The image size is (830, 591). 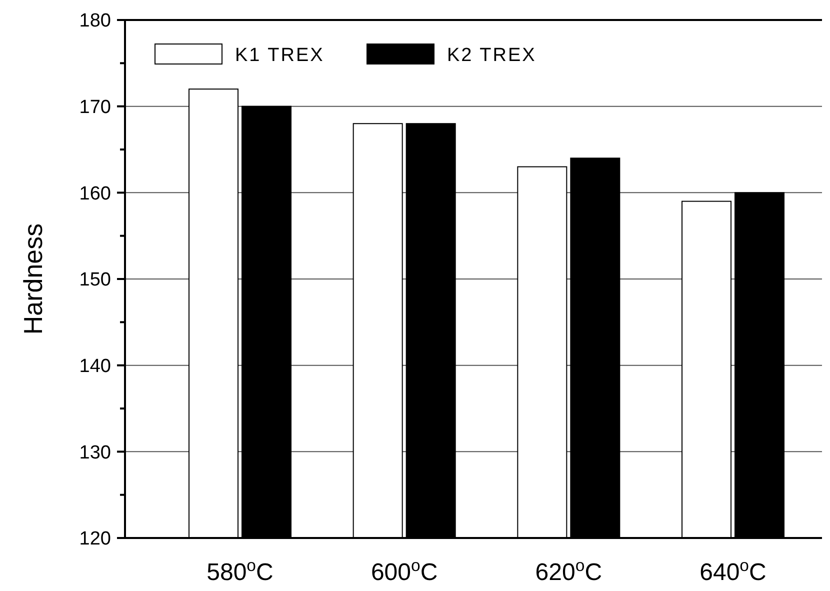 I want to click on x-tick-label: 620$^{o}$C, so click(x=568, y=571).